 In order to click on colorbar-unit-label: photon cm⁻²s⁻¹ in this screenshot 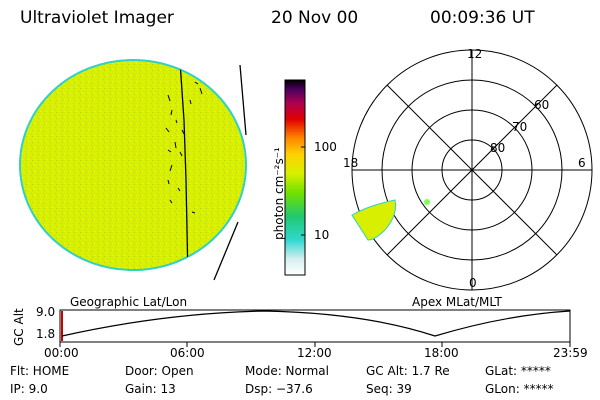, I will do `click(279, 193)`.